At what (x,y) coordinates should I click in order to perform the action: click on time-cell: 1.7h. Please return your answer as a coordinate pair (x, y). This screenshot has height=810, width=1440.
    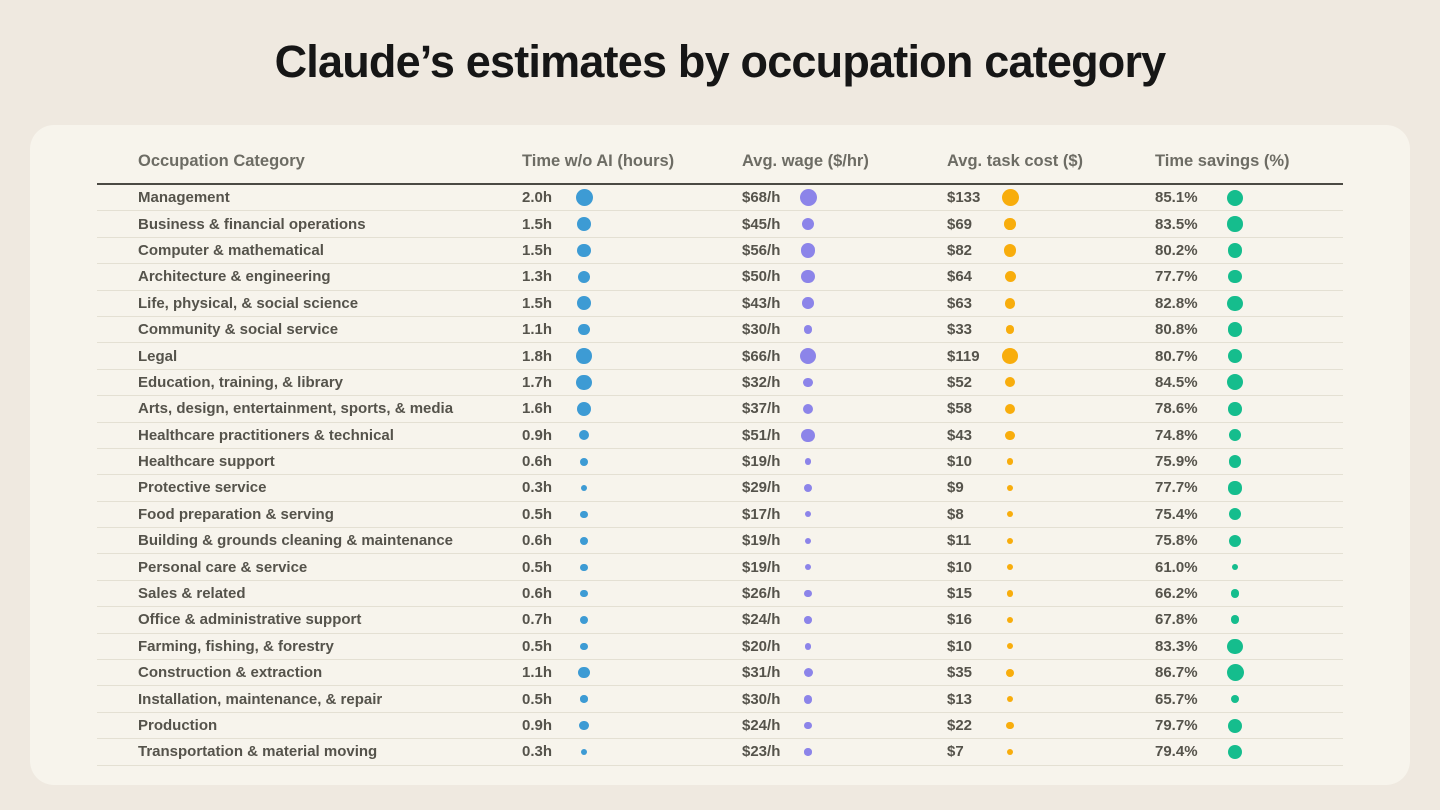
    Looking at the image, I should click on (632, 382).